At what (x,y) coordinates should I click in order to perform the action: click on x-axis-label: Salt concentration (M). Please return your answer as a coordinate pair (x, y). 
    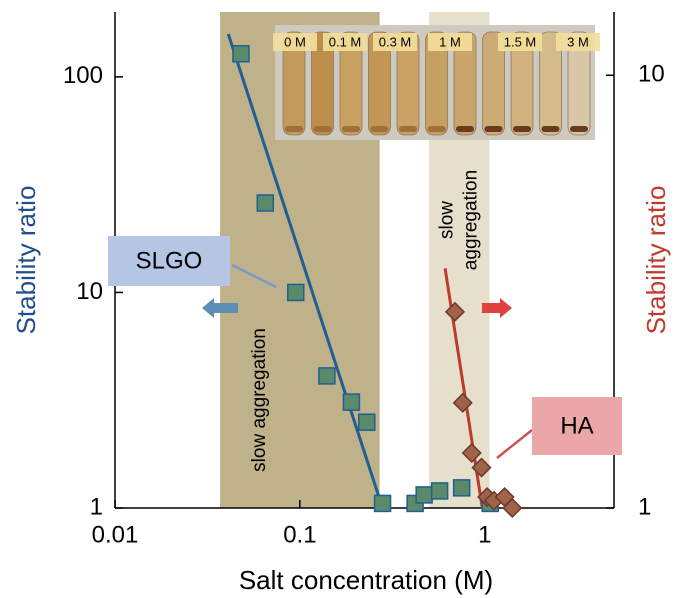
    Looking at the image, I should click on (366, 580).